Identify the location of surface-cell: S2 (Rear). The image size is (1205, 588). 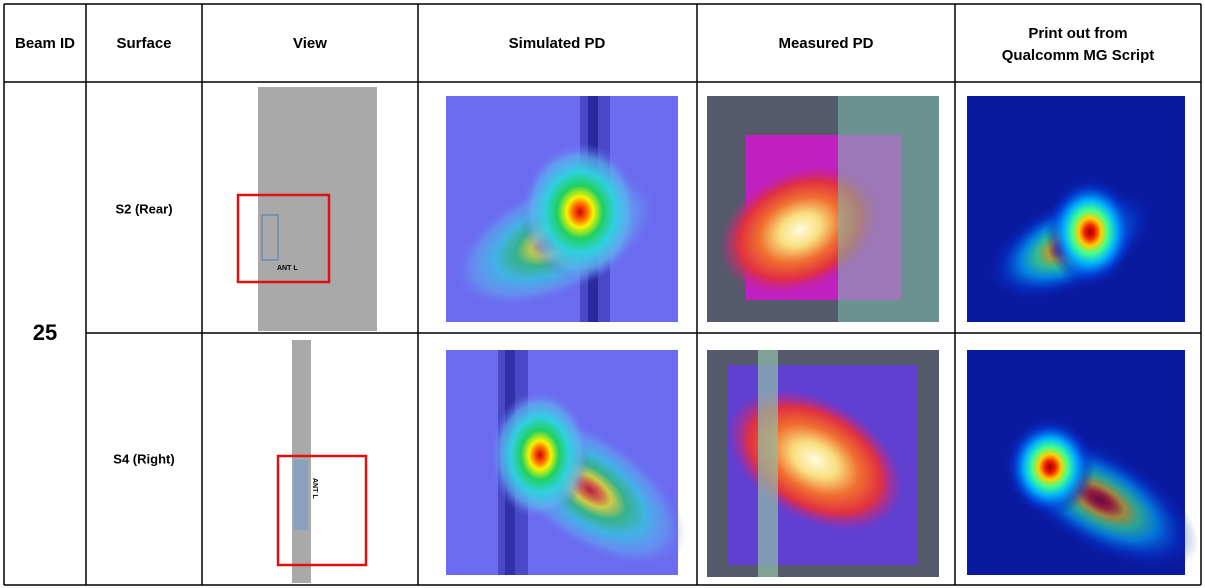
(143, 208).